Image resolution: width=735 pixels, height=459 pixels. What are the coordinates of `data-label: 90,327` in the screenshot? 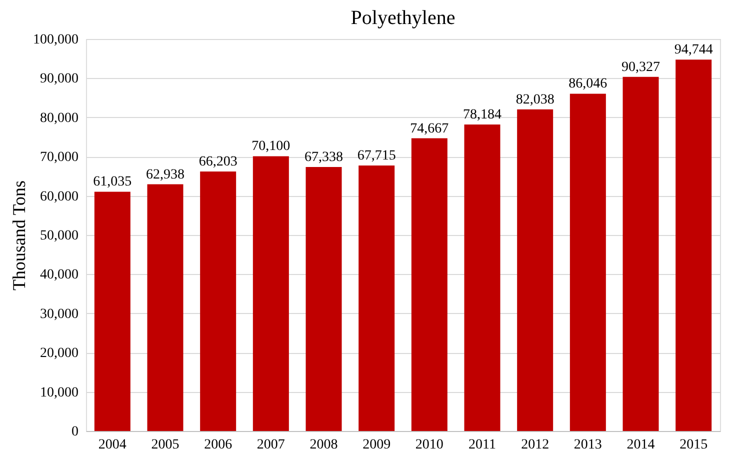 It's located at (641, 67).